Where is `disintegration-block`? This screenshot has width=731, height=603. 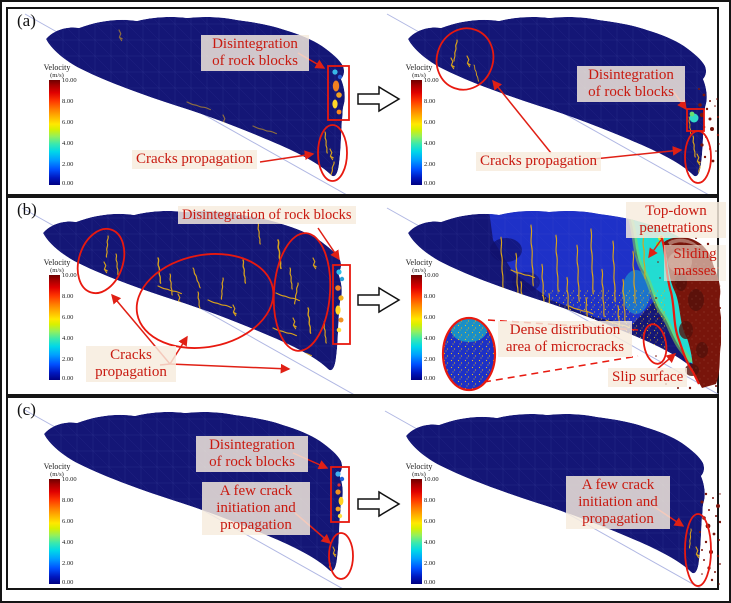 disintegration-block is located at coordinates (692, 114).